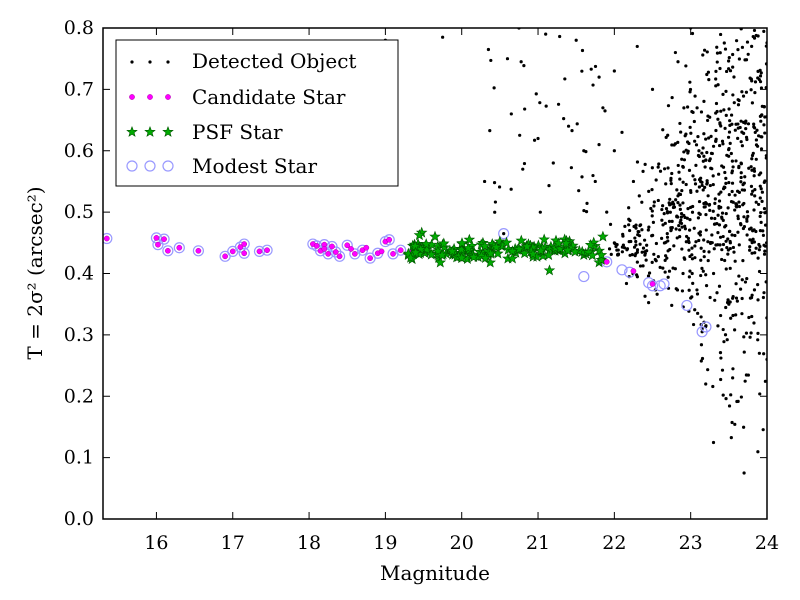  I want to click on x-tick-label: 18, so click(309, 543).